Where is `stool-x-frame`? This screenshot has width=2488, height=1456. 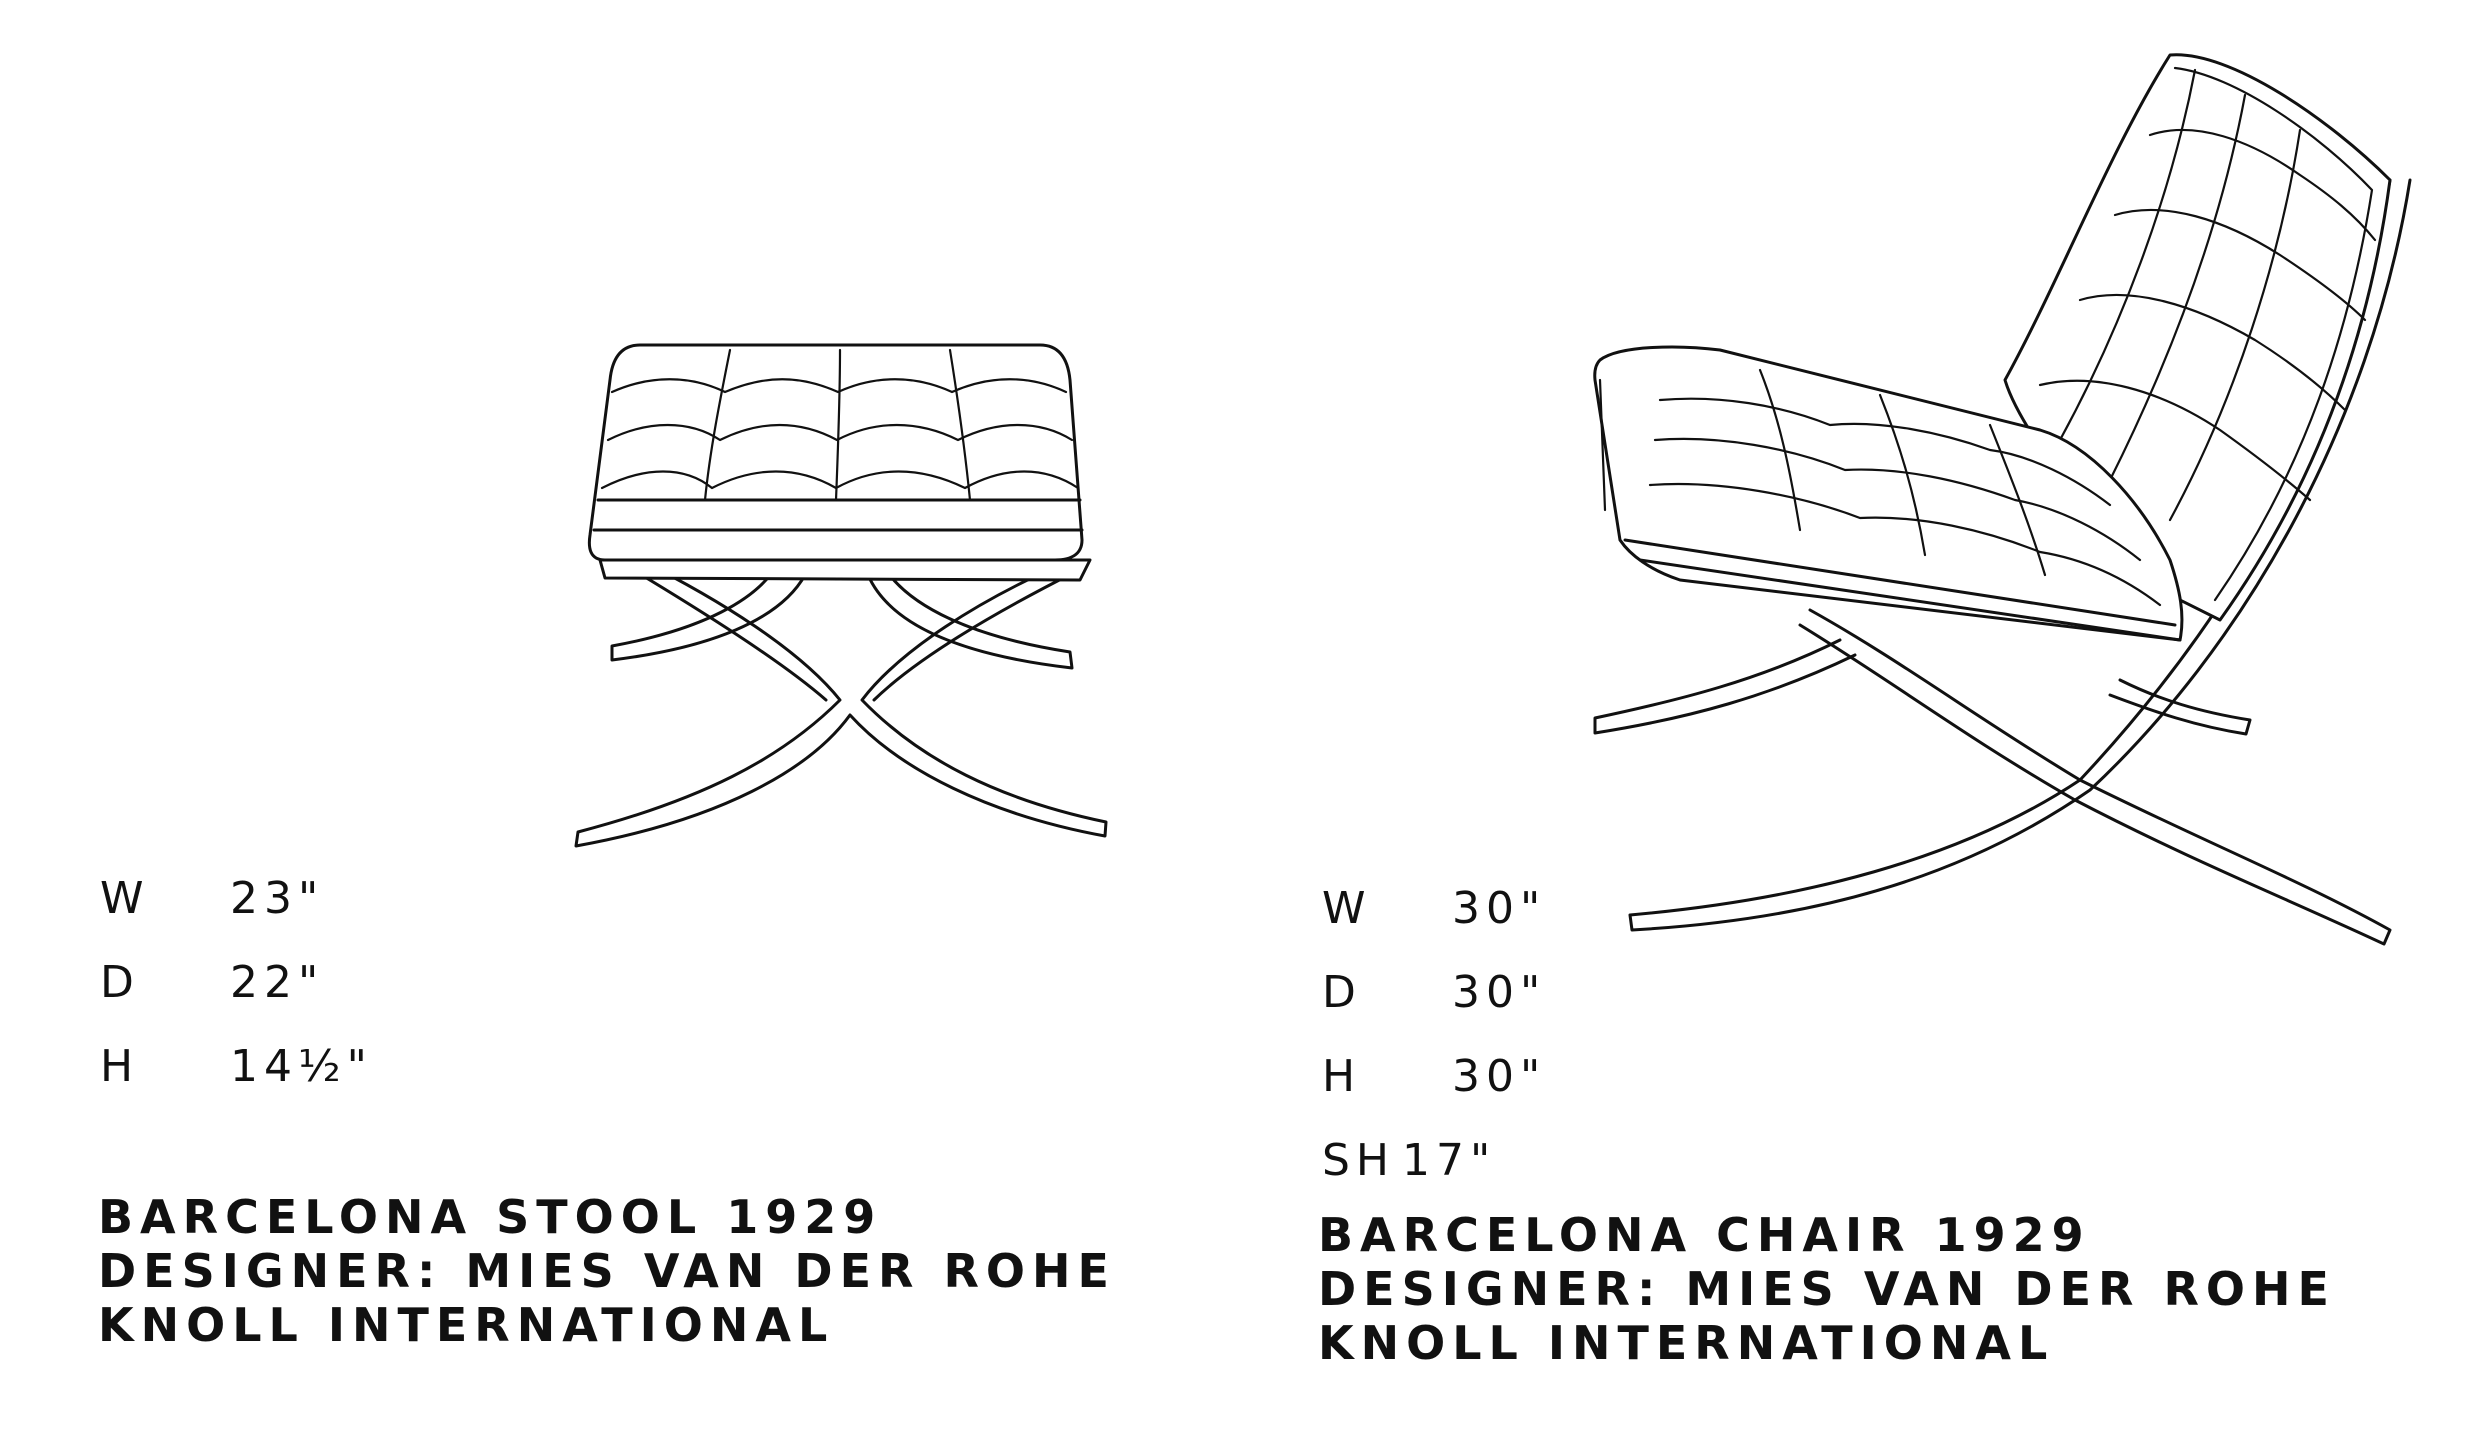 stool-x-frame is located at coordinates (841, 703).